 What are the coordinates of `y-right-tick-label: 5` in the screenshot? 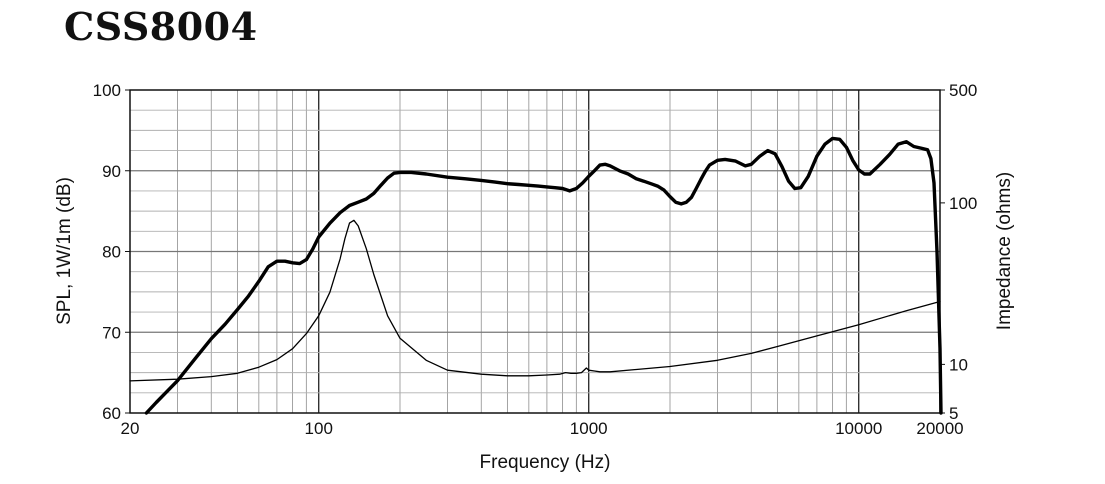 It's located at (953, 413).